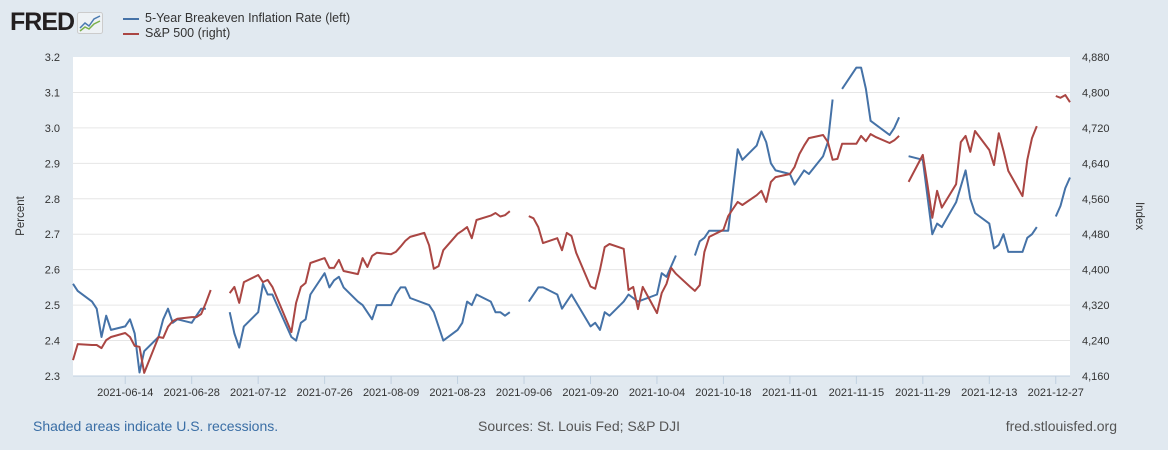  I want to click on y-left-tick-label: 2.4, so click(52, 342).